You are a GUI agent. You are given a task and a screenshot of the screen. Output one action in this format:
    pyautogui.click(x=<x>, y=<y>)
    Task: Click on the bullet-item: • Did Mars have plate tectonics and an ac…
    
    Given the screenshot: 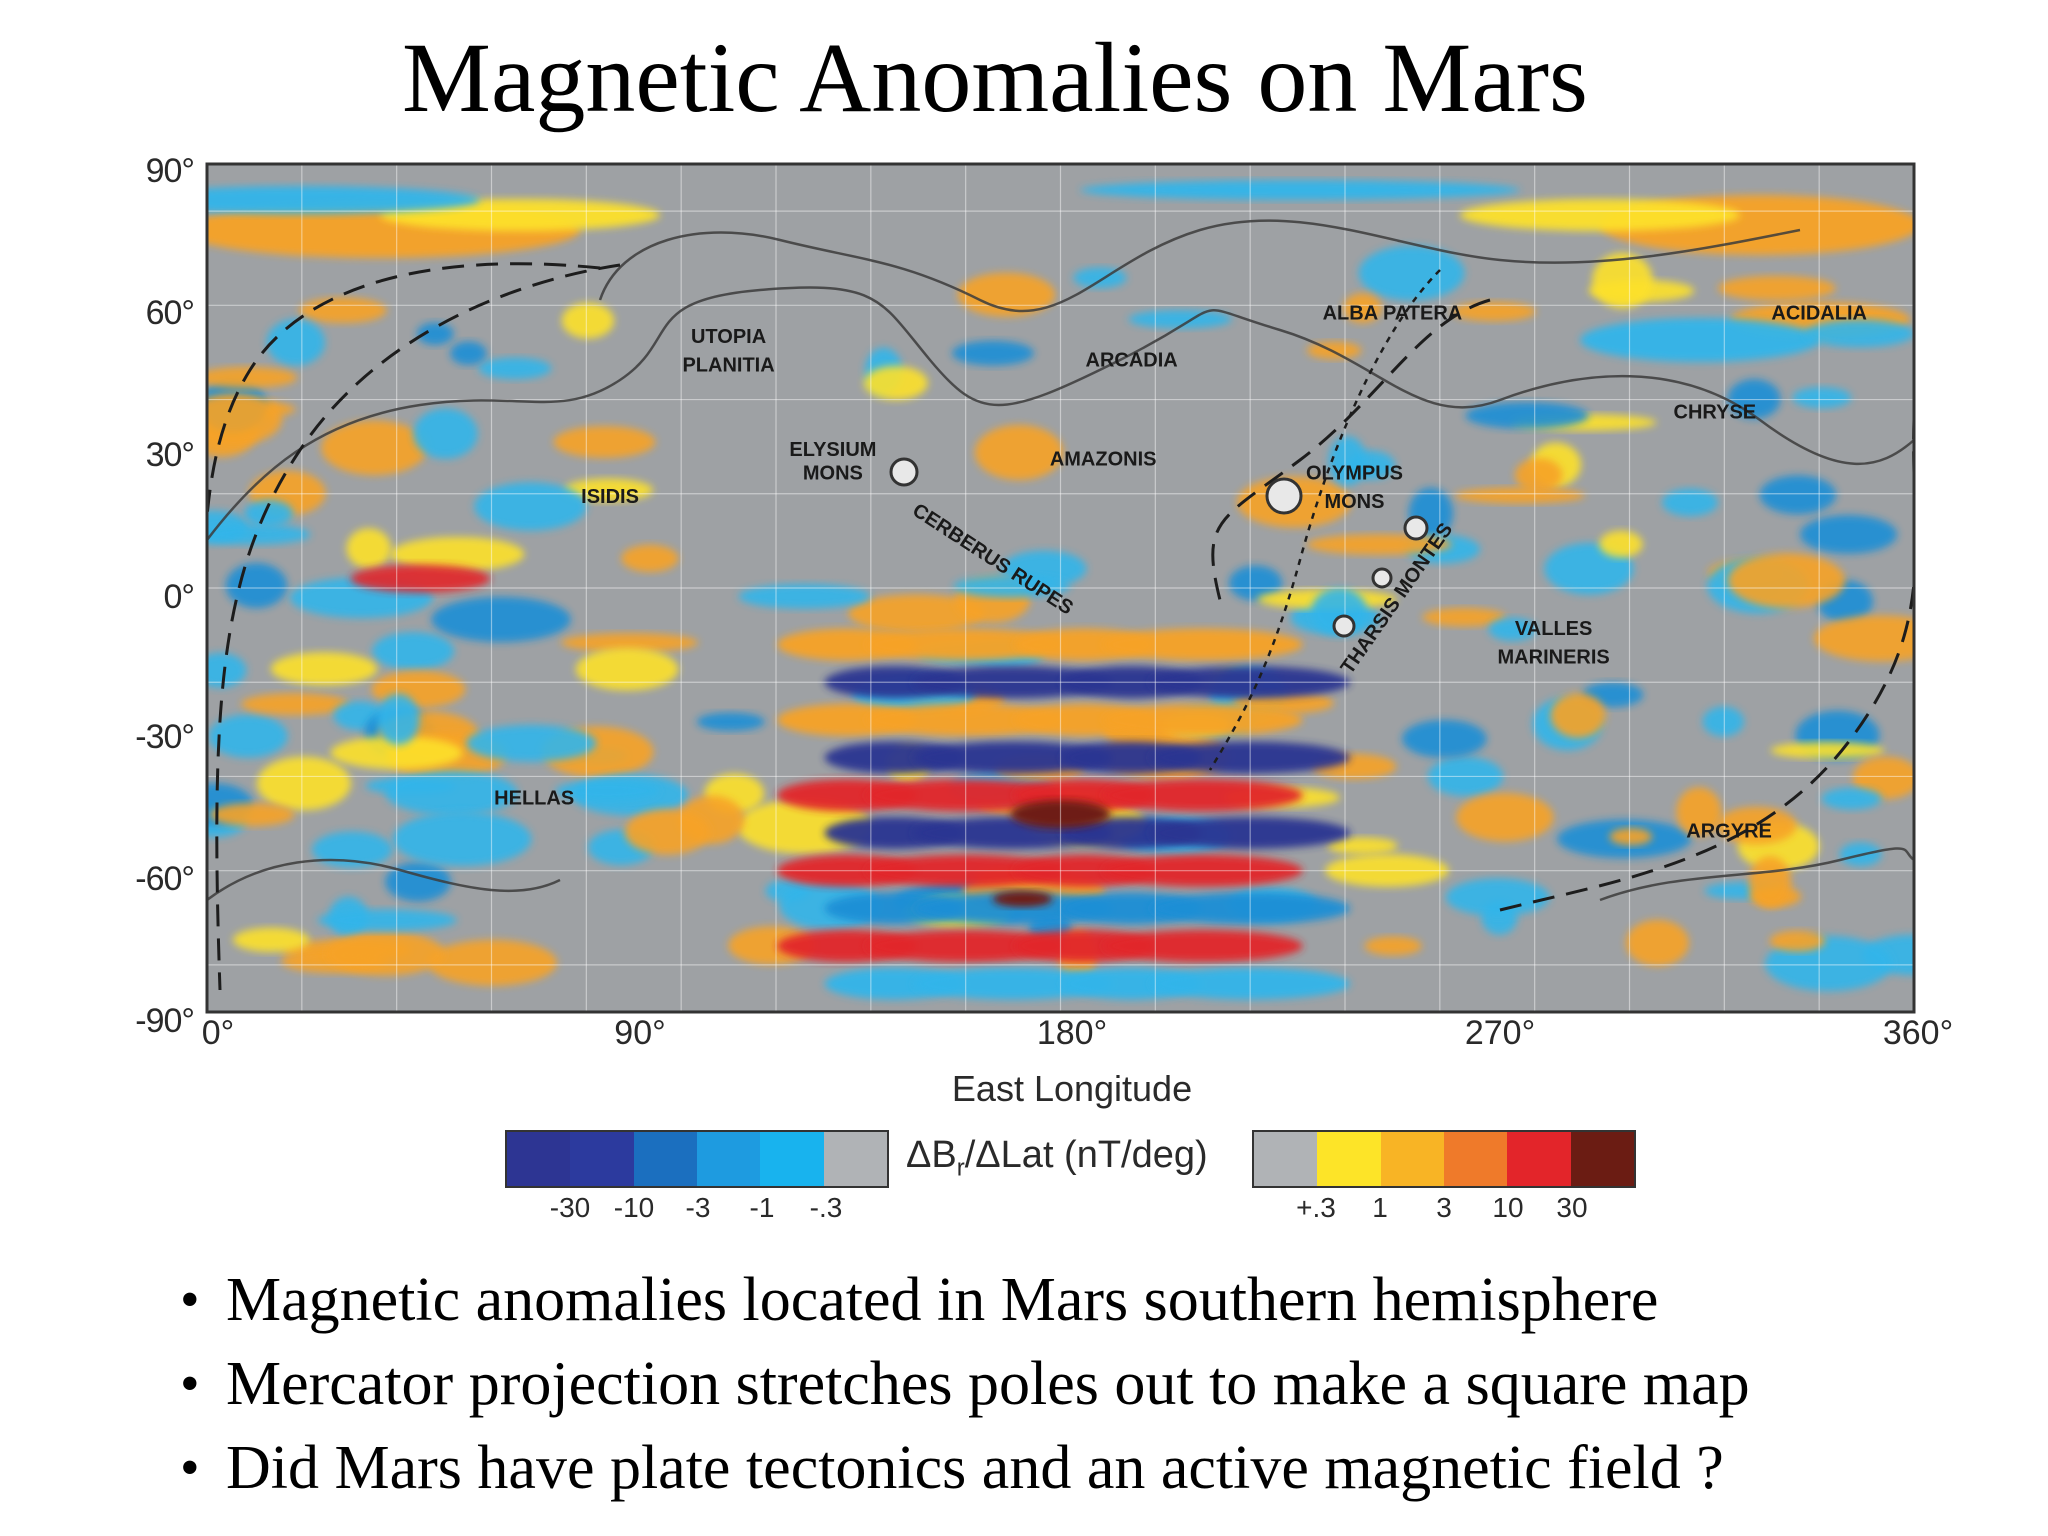 What is the action you would take?
    pyautogui.click(x=965, y=1468)
    